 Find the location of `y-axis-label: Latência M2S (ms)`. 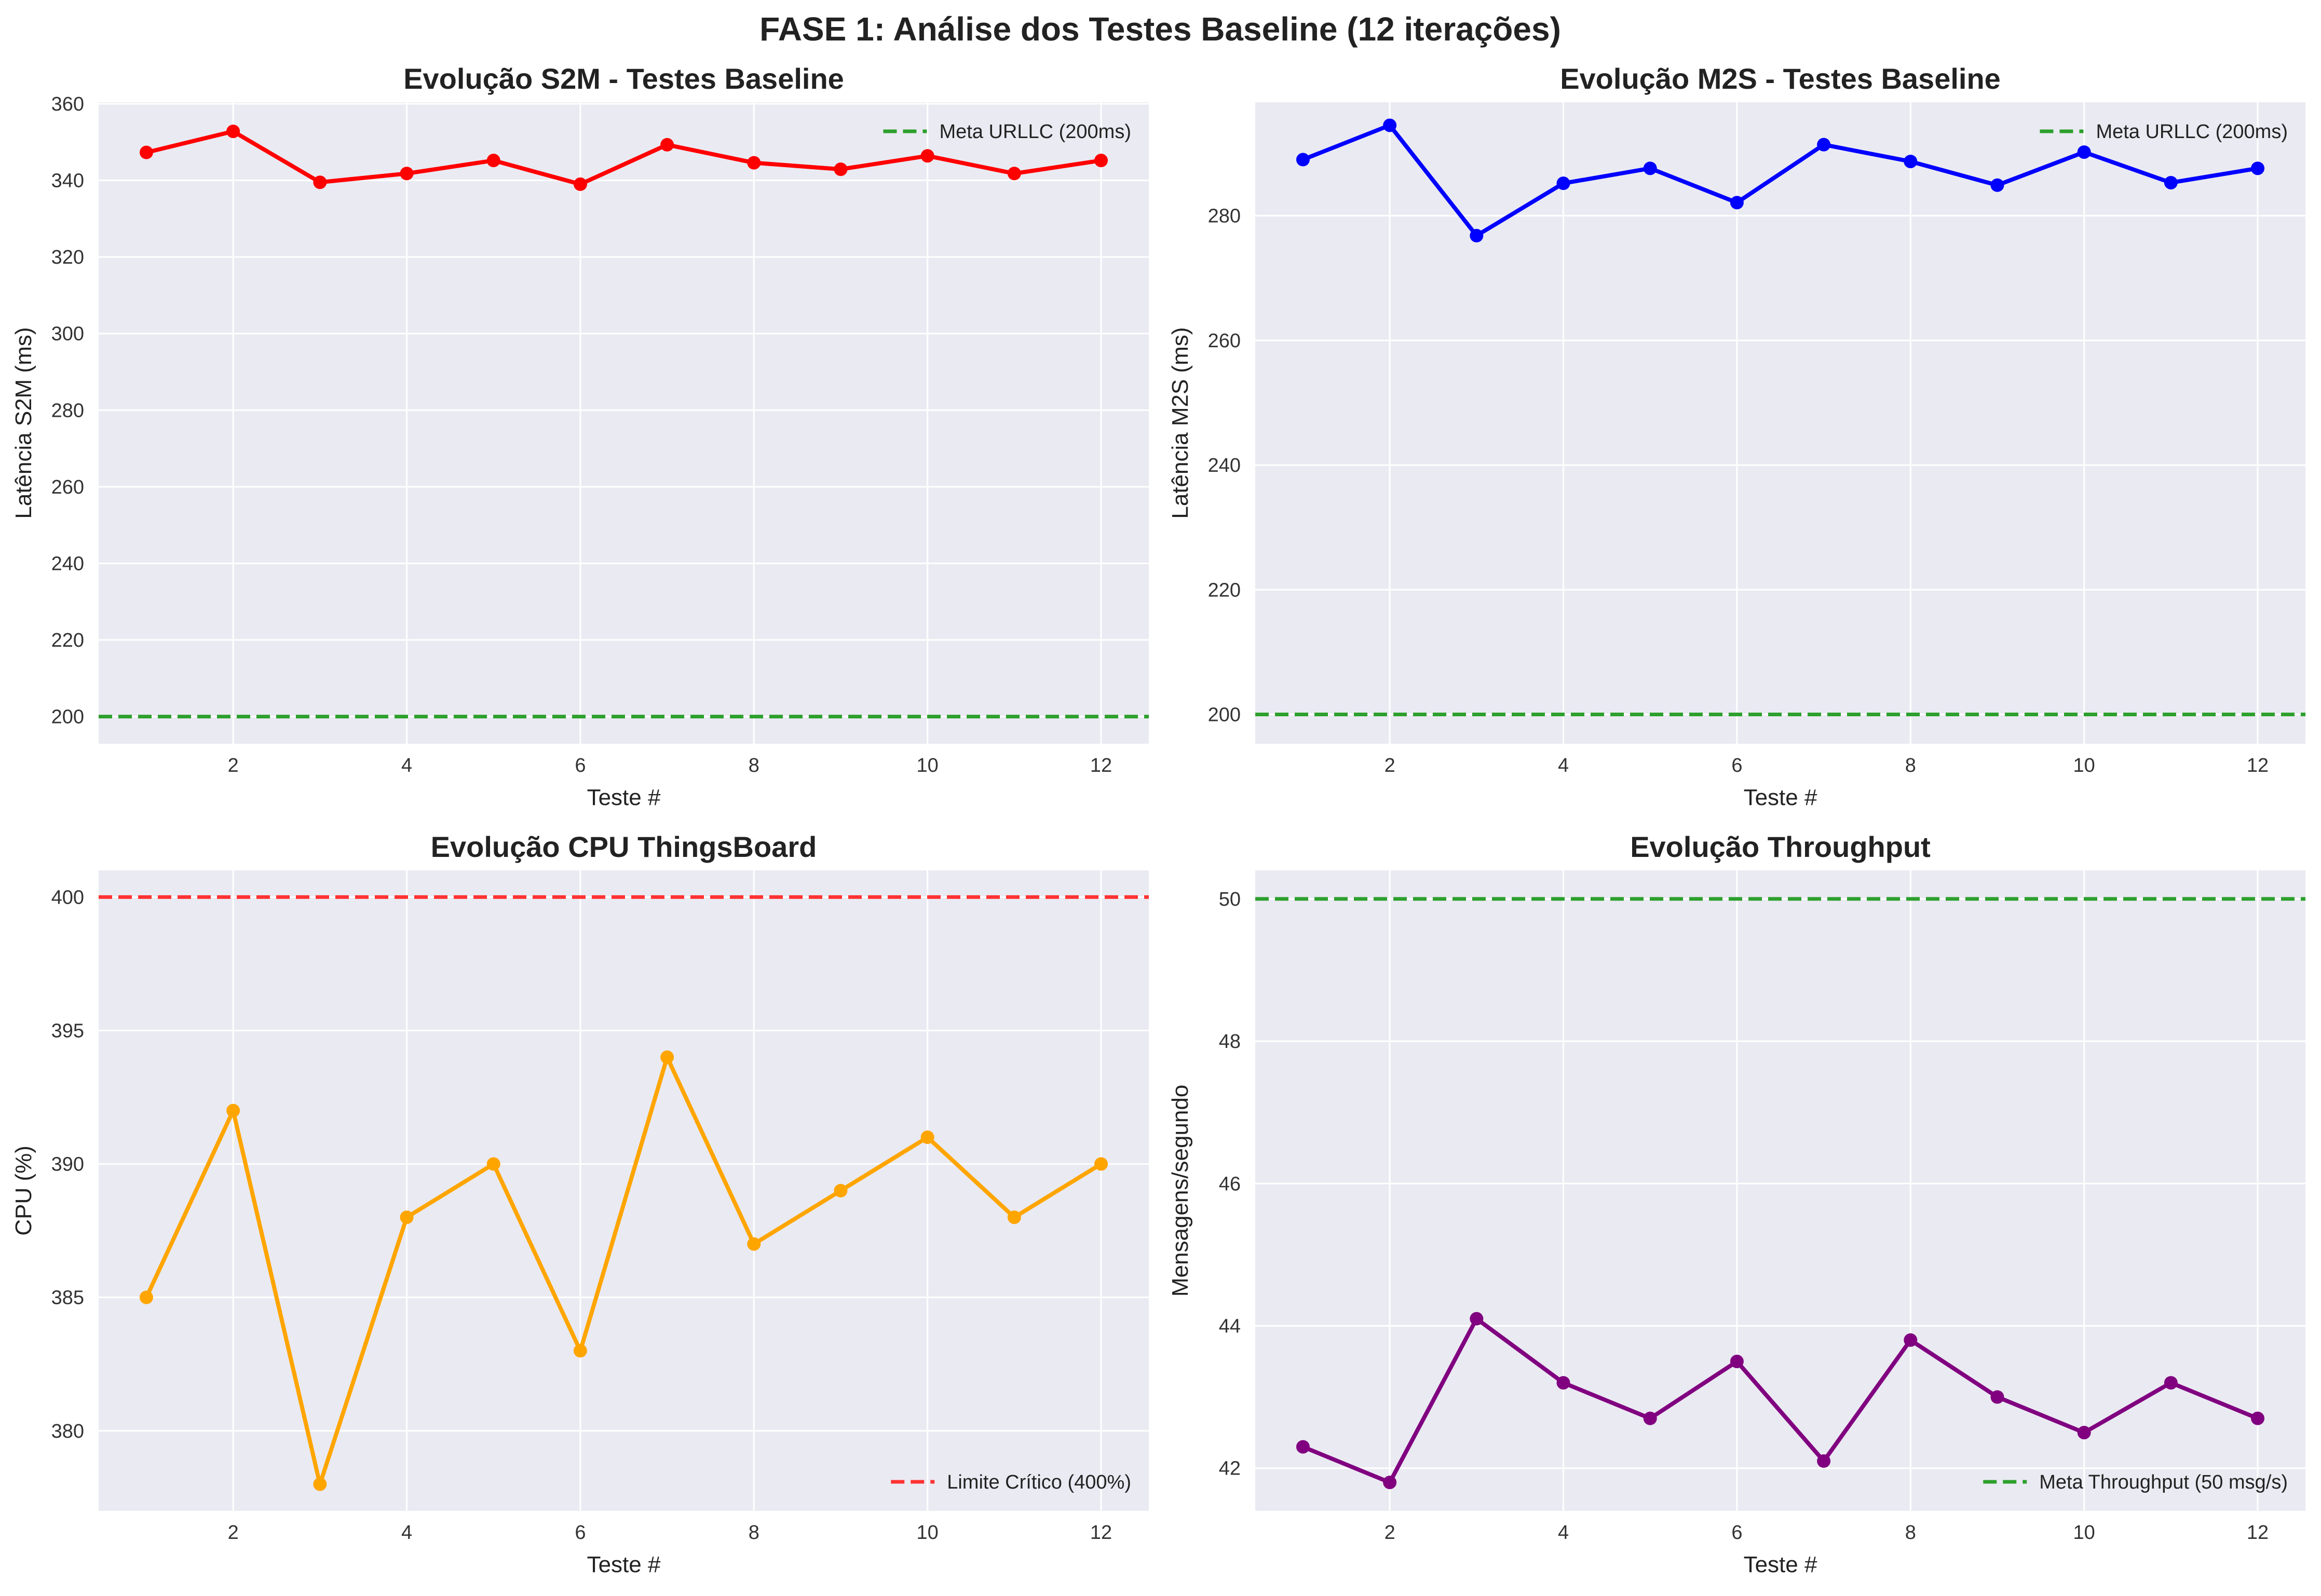

y-axis-label: Latência M2S (ms) is located at coordinates (1180, 423).